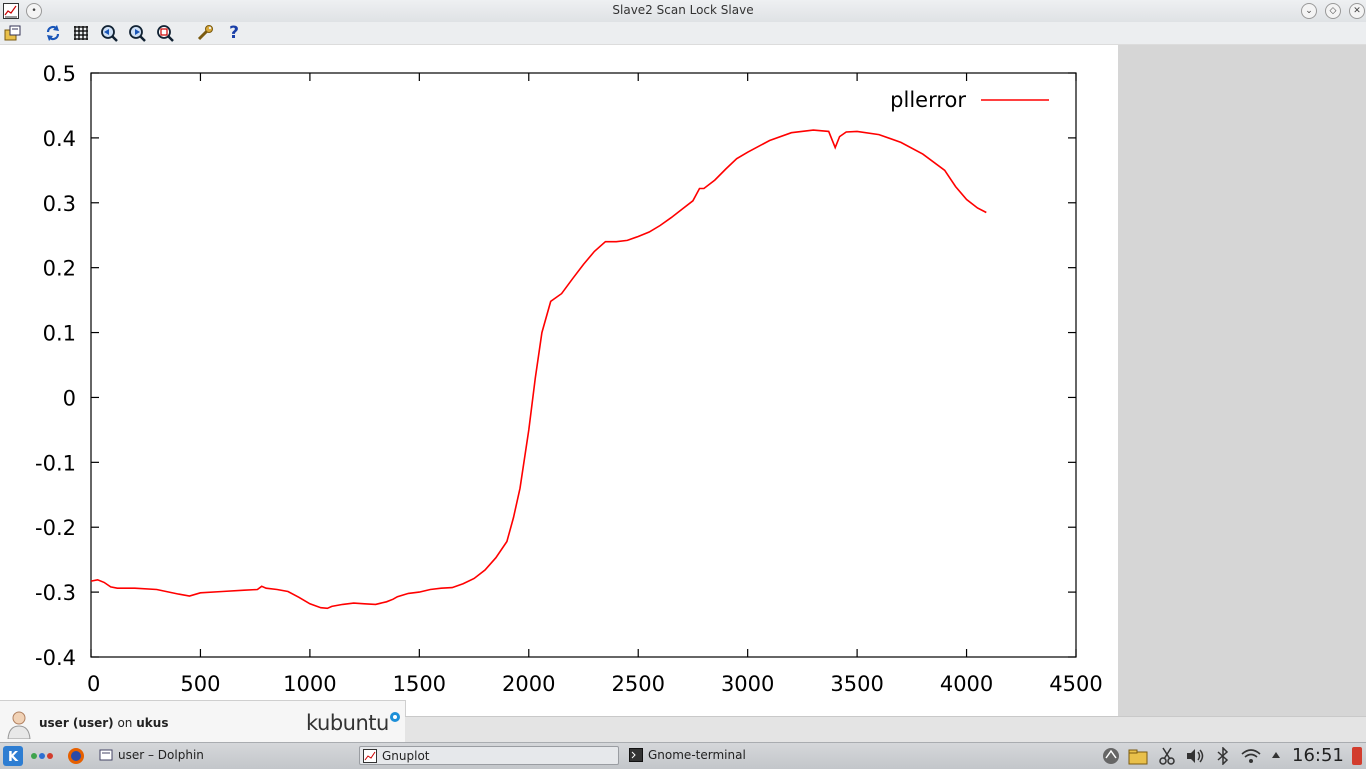 The height and width of the screenshot is (769, 1366). What do you see at coordinates (347, 723) in the screenshot?
I see `brand-text: kubuntu` at bounding box center [347, 723].